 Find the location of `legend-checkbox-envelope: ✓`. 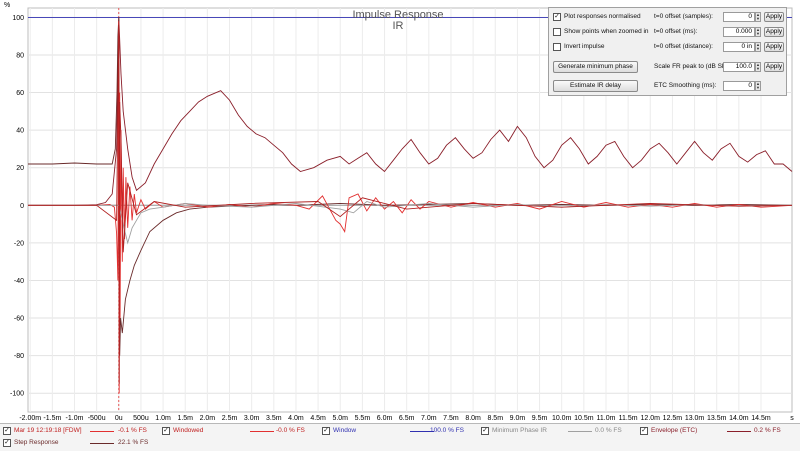

legend-checkbox-envelope: ✓ is located at coordinates (644, 431).